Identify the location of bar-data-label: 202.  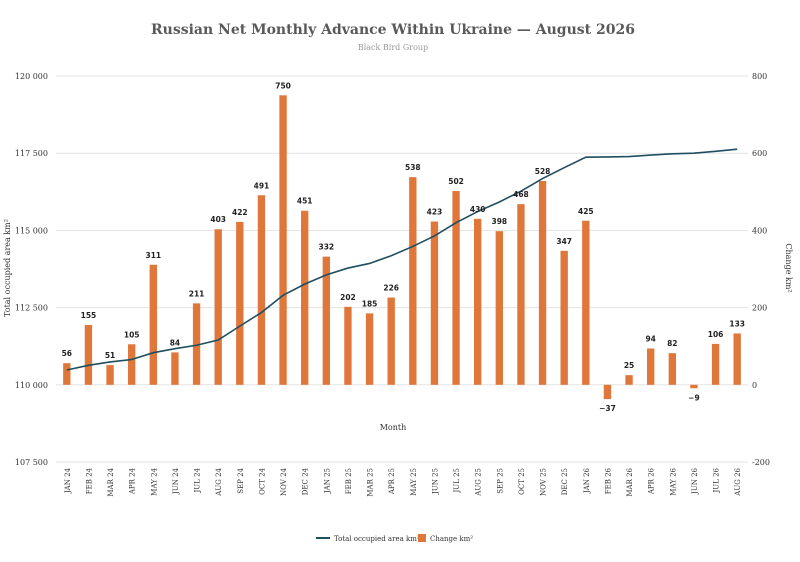
(348, 297).